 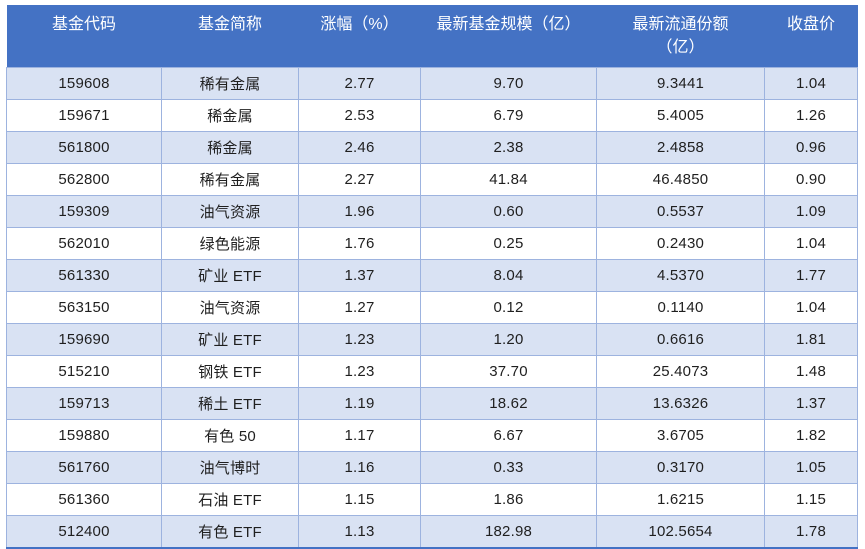 What do you see at coordinates (359, 243) in the screenshot?
I see `cell-change_pct: 1.76` at bounding box center [359, 243].